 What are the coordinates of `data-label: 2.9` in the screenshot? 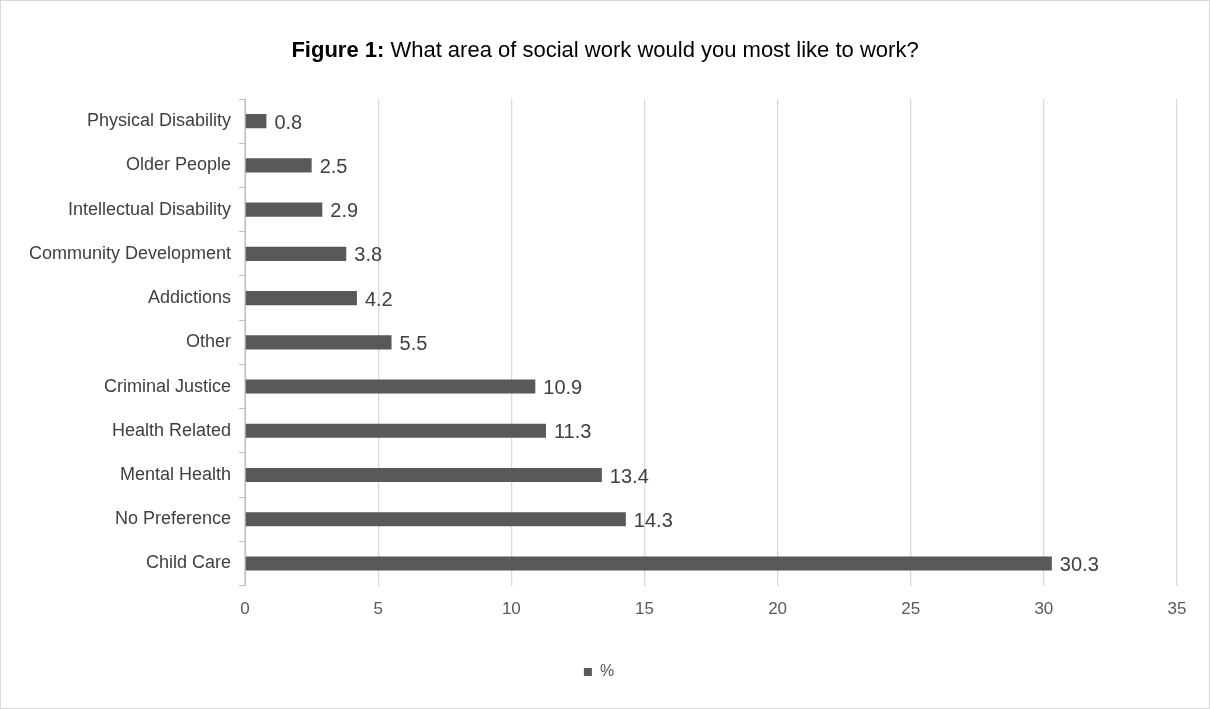 It's located at (344, 210).